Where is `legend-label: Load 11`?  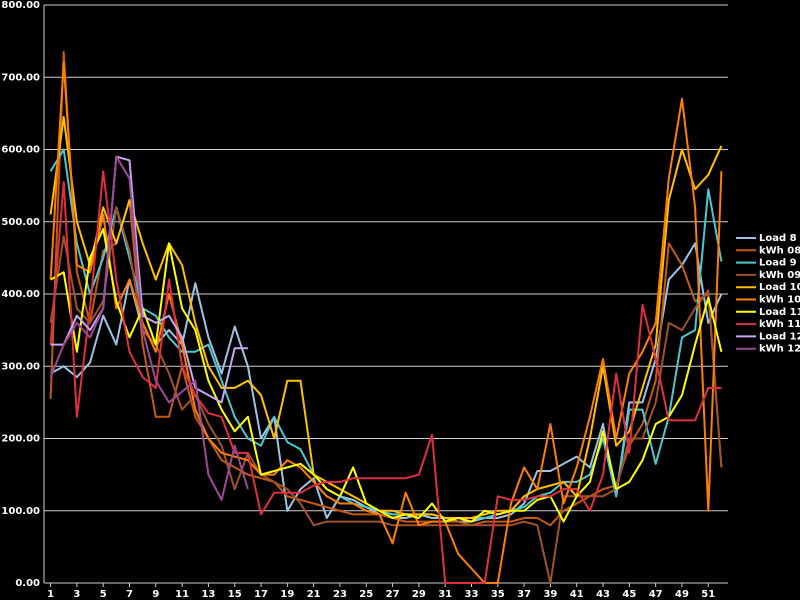
legend-label: Load 11 is located at coordinates (779, 312).